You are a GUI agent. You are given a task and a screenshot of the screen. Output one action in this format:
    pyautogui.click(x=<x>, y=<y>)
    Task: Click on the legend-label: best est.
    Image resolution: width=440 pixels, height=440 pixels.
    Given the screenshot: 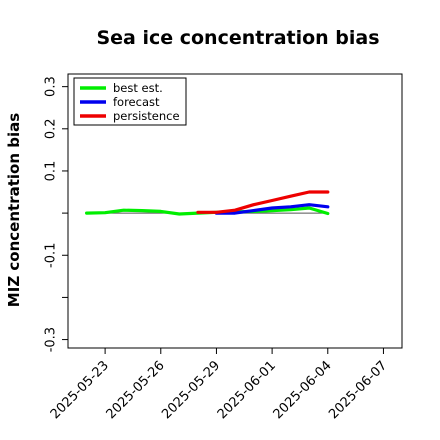 What is the action you would take?
    pyautogui.click(x=138, y=88)
    